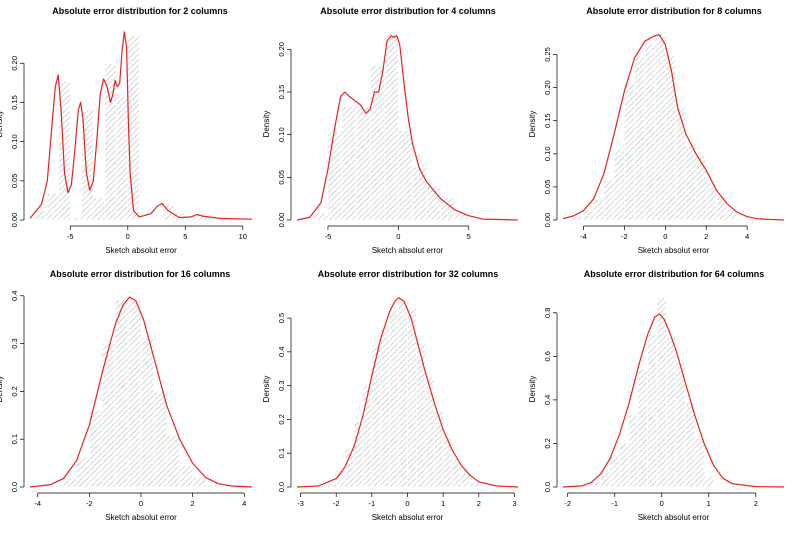  Describe the element at coordinates (614, 503) in the screenshot. I see `x-tick-label: -1` at that location.